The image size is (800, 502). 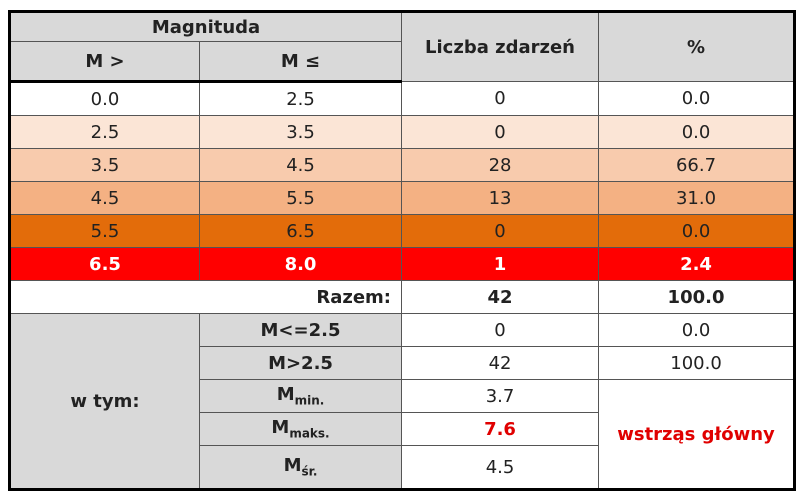 I want to click on table-cell: Mmaks., so click(x=300, y=429).